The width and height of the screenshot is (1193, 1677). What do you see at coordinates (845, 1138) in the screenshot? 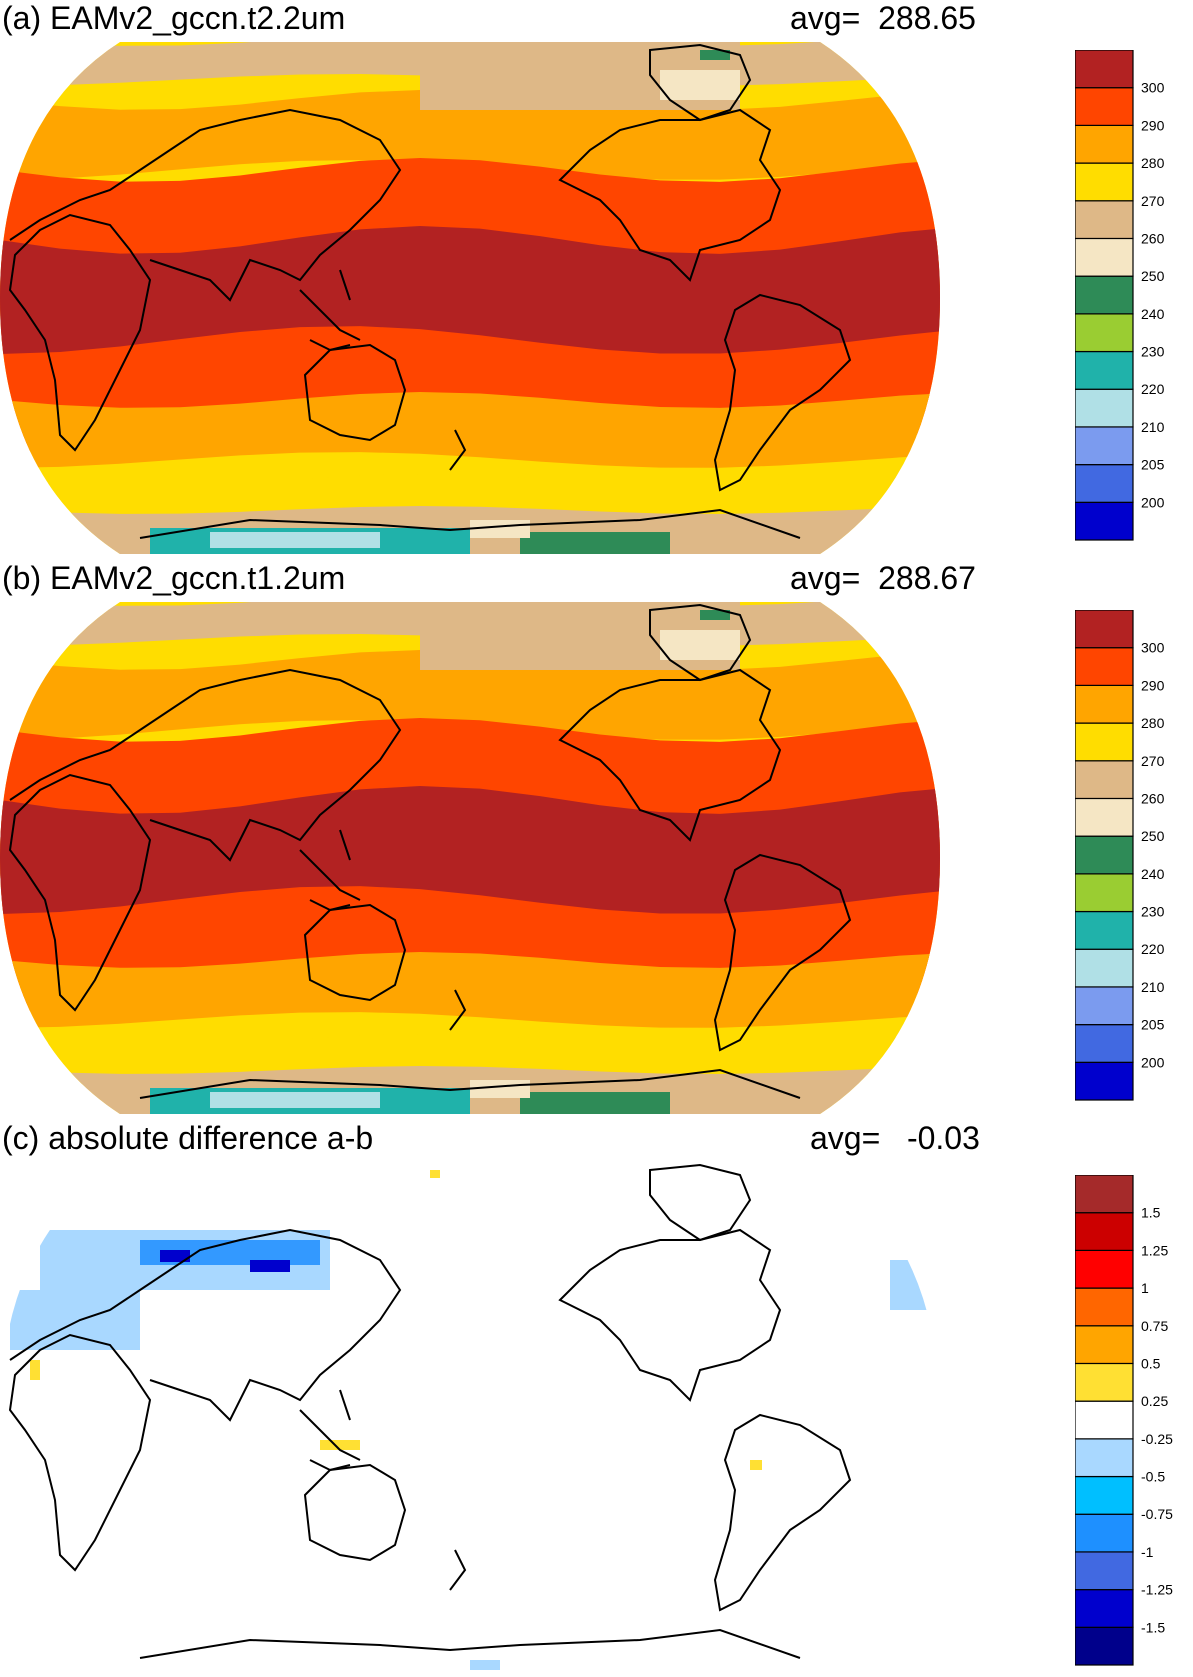
I see `panel-c-avg-label: avg=` at bounding box center [845, 1138].